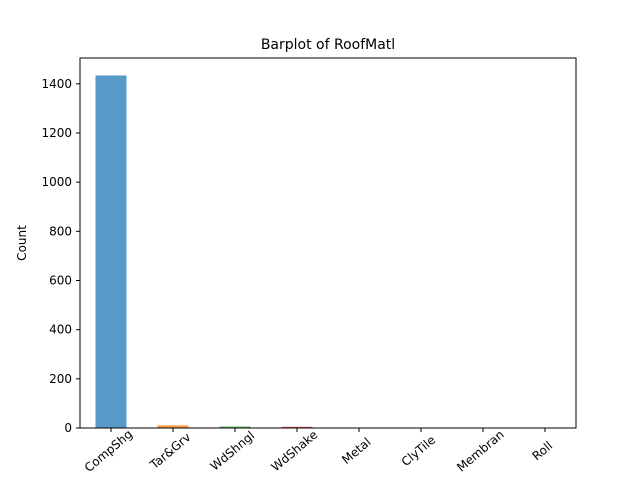 The width and height of the screenshot is (640, 480). I want to click on y-tick-label-0: 0, so click(68, 428).